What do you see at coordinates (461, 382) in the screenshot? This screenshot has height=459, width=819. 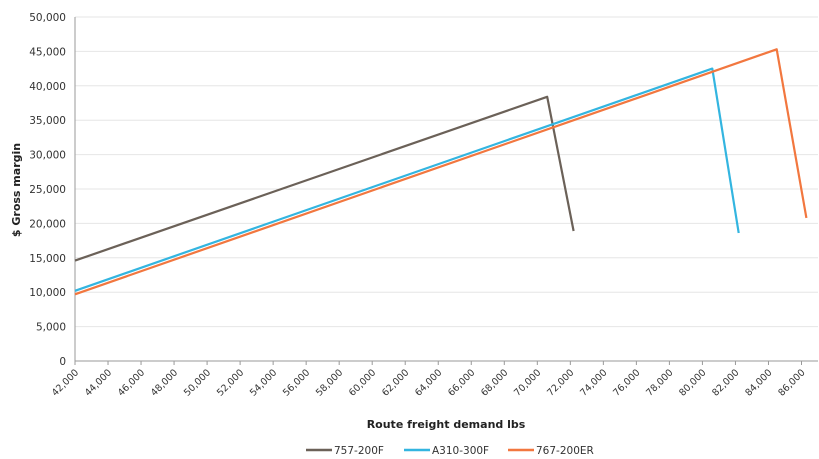 I see `x-tick-label: 66,000` at bounding box center [461, 382].